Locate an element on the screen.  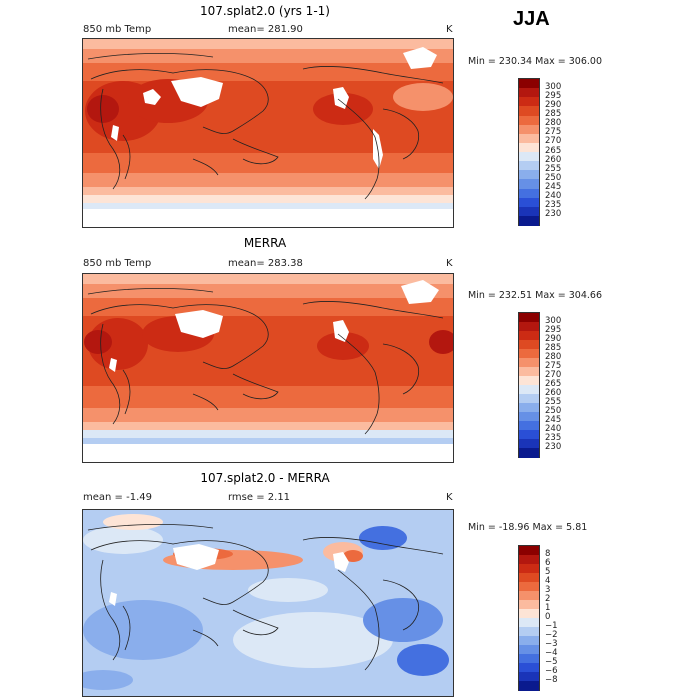
colorbar-tick-label: −3 is located at coordinates (551, 643).